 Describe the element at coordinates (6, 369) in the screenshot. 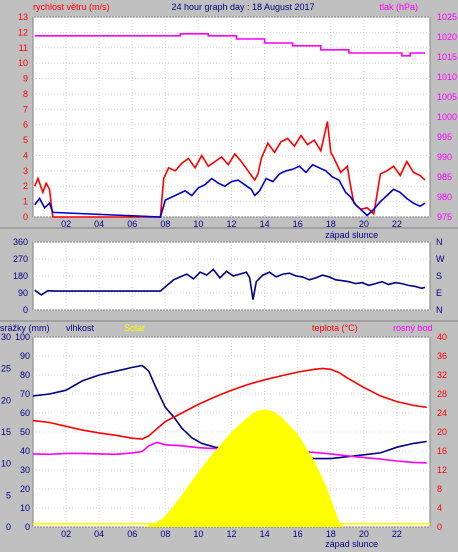

I see `rain-tick-label: 25` at that location.